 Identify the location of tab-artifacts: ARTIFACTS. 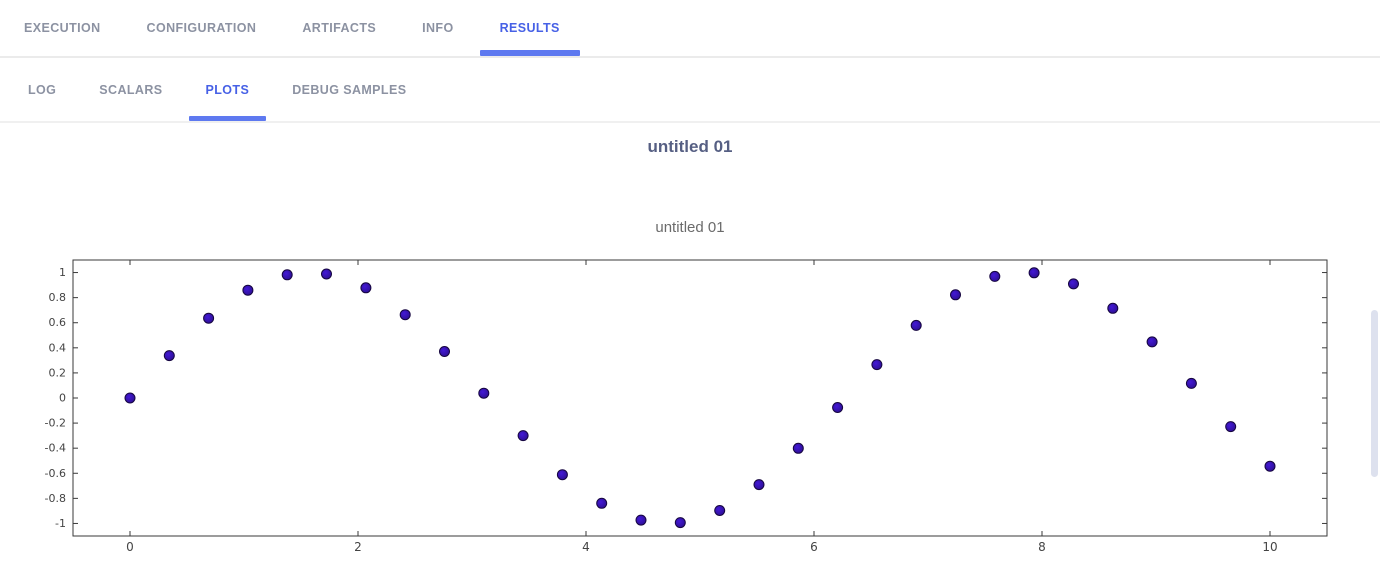
(339, 28).